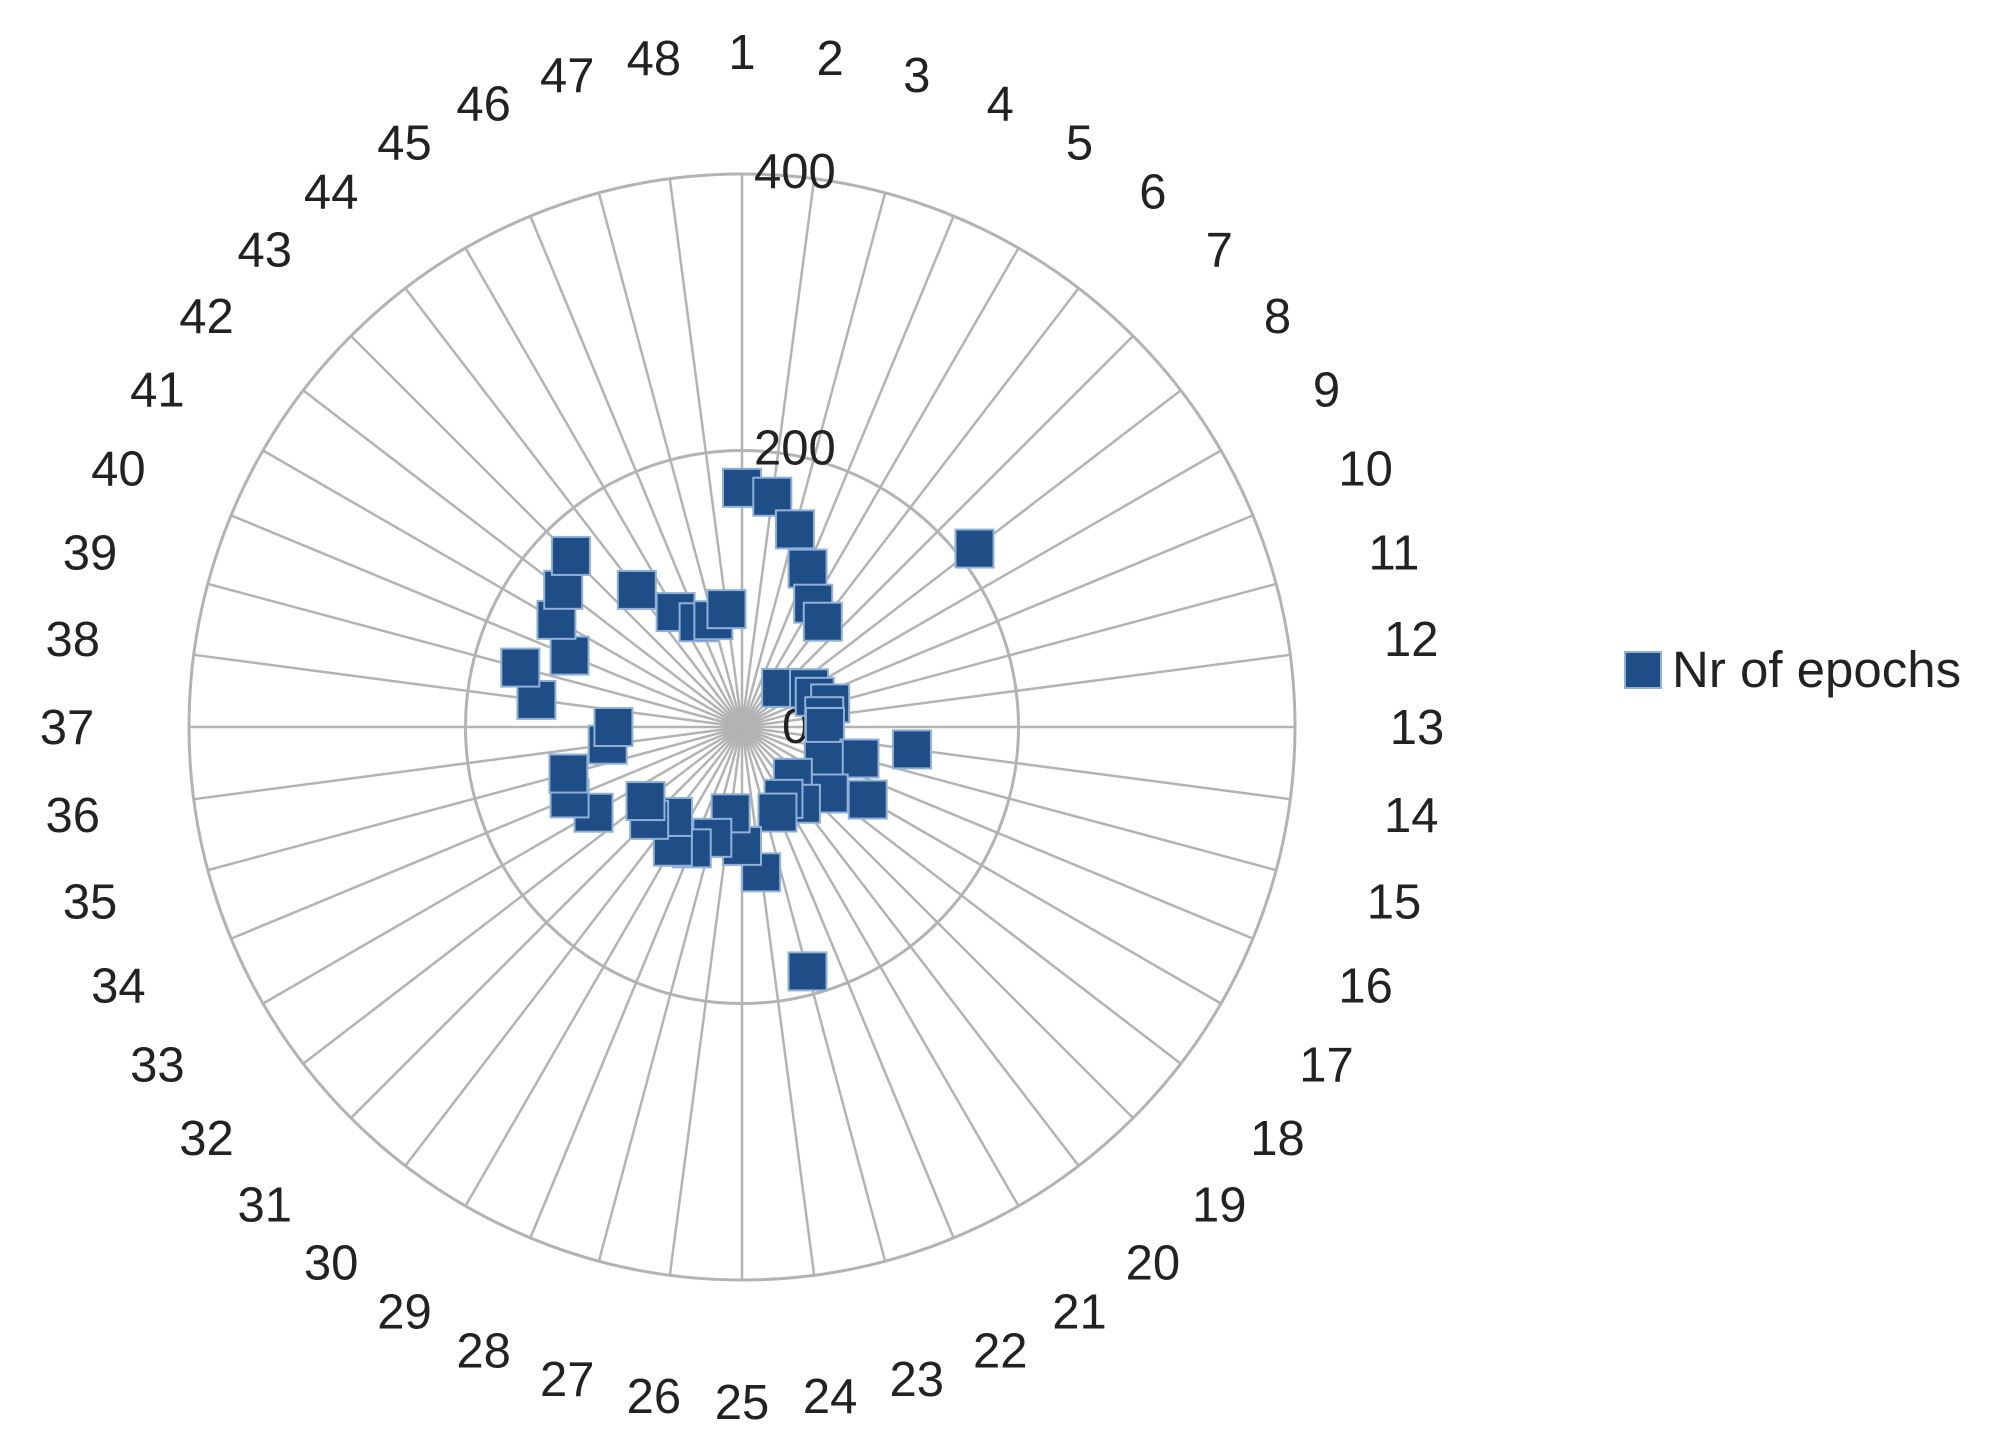 The height and width of the screenshot is (1451, 2013). Describe the element at coordinates (404, 143) in the screenshot. I see `category-label: 45` at that location.